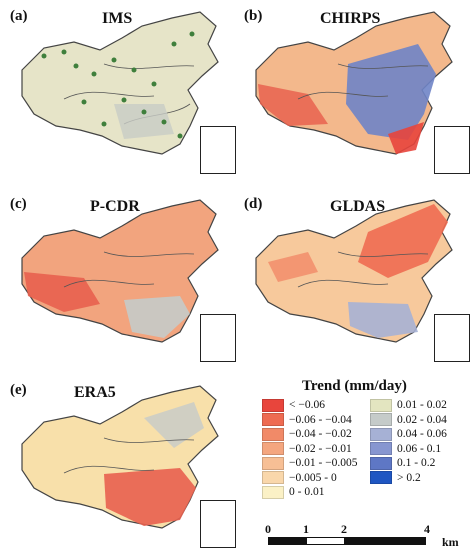  What do you see at coordinates (95, 392) in the screenshot?
I see `panel-title: ERA5` at bounding box center [95, 392].